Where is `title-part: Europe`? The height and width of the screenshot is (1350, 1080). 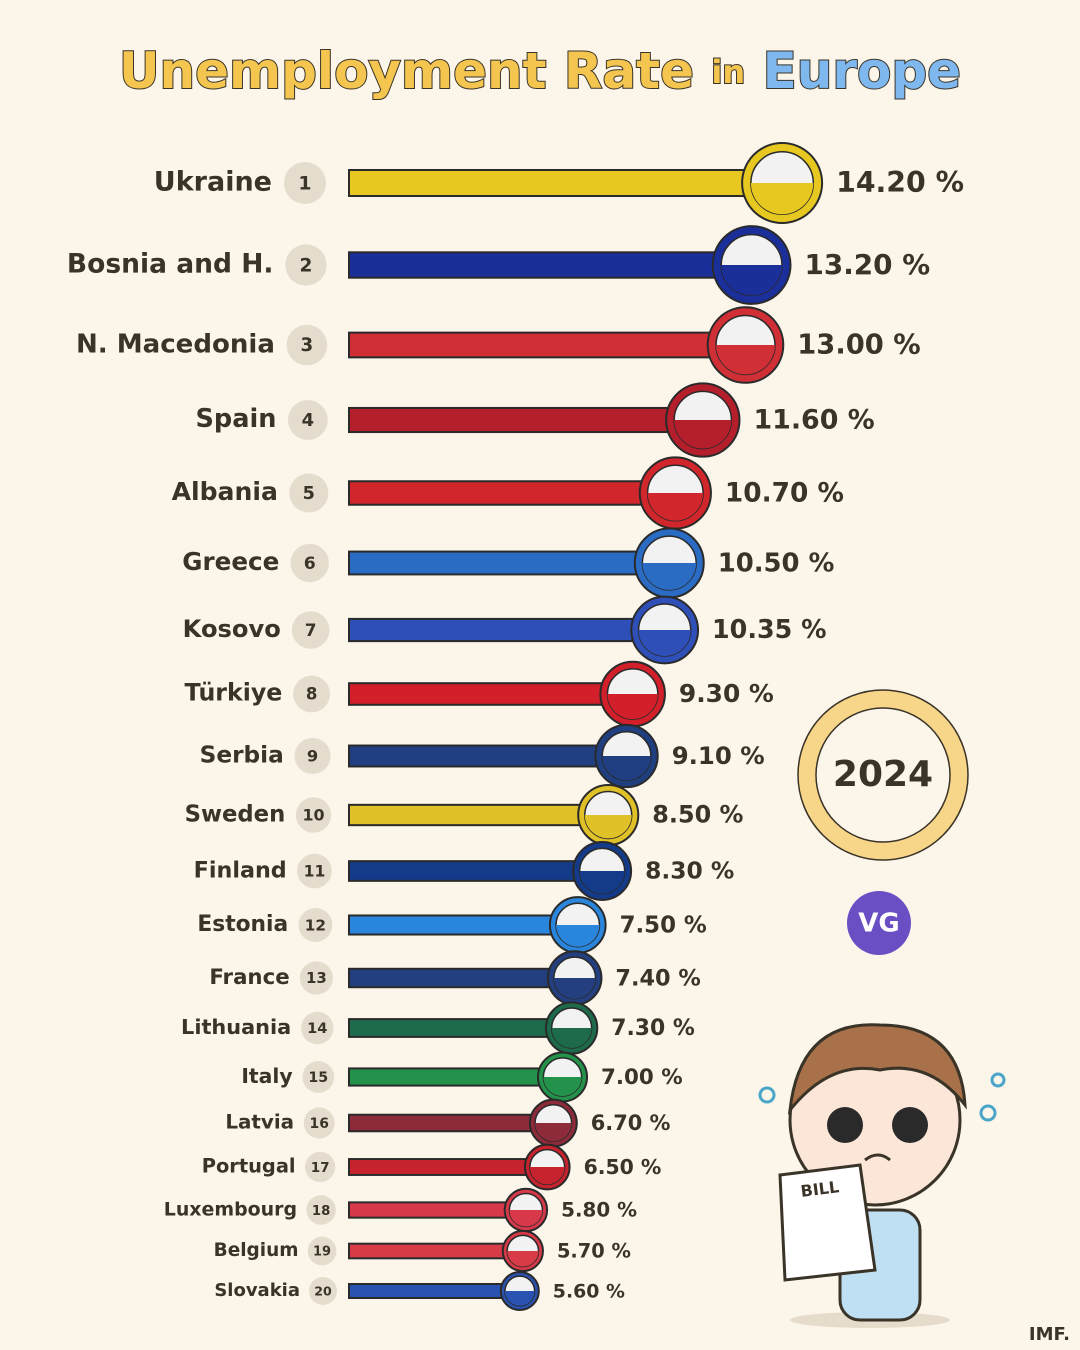
title-part: Europe is located at coordinates (862, 71).